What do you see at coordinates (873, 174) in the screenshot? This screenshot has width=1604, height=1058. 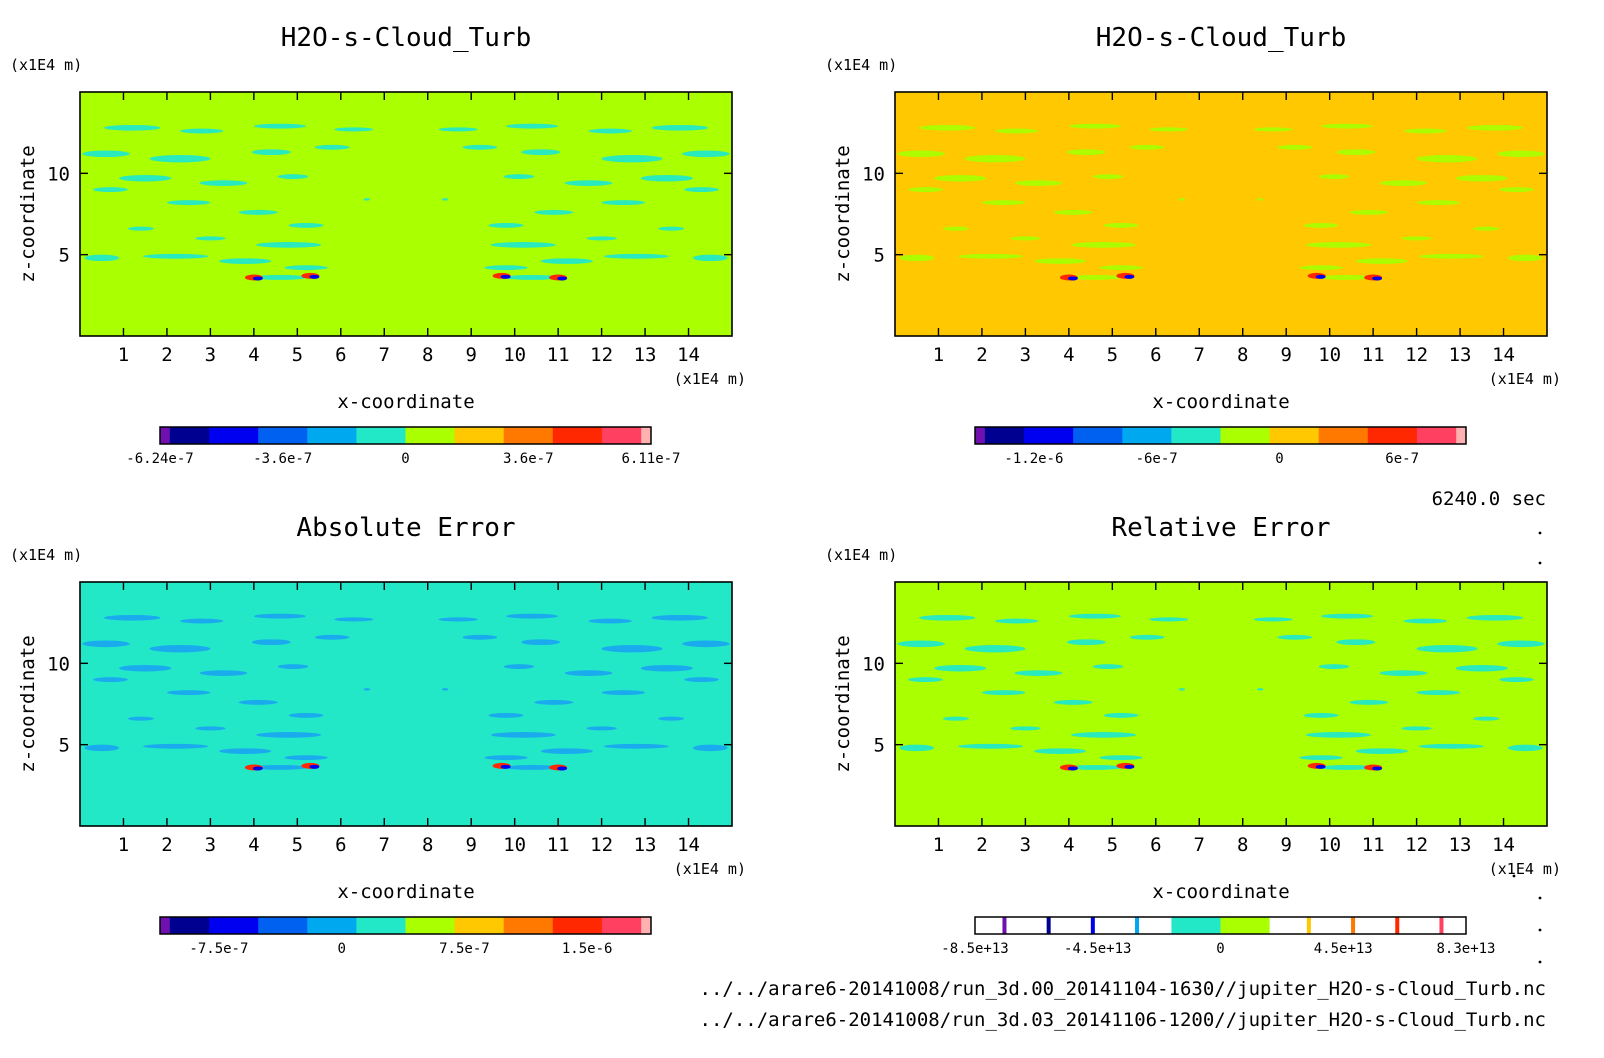 I see `y-tick-label: 10` at bounding box center [873, 174].